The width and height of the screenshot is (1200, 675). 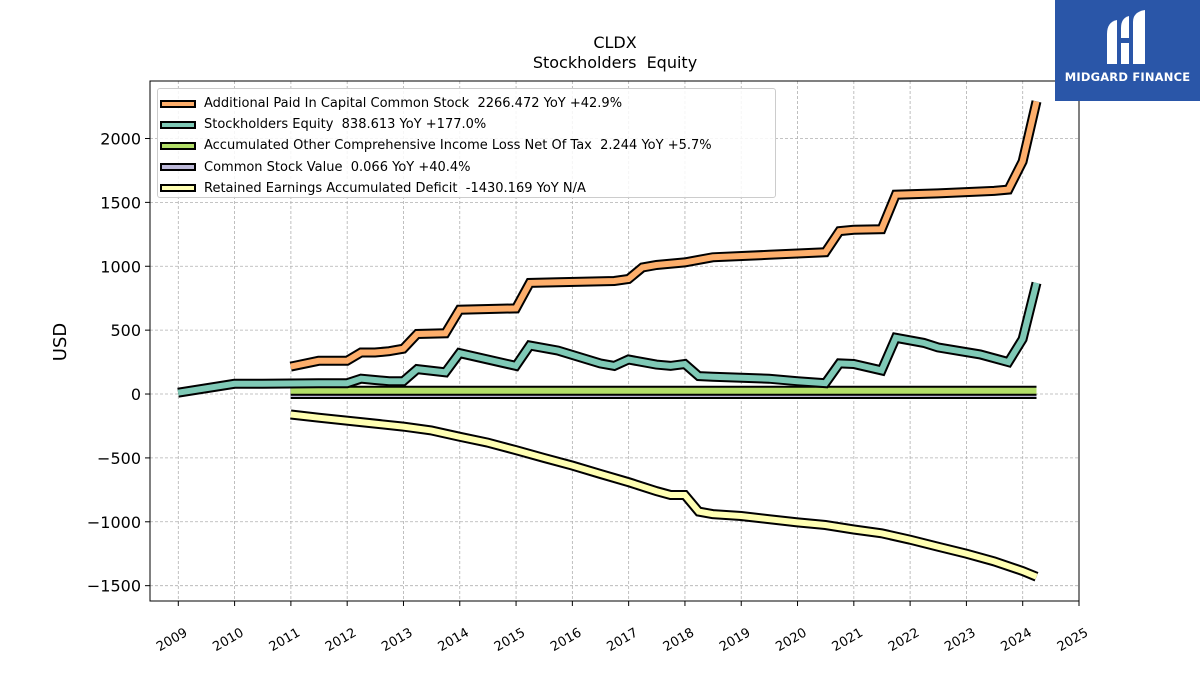 I want to click on legend-swatch-retained-earnings, so click(x=178, y=188).